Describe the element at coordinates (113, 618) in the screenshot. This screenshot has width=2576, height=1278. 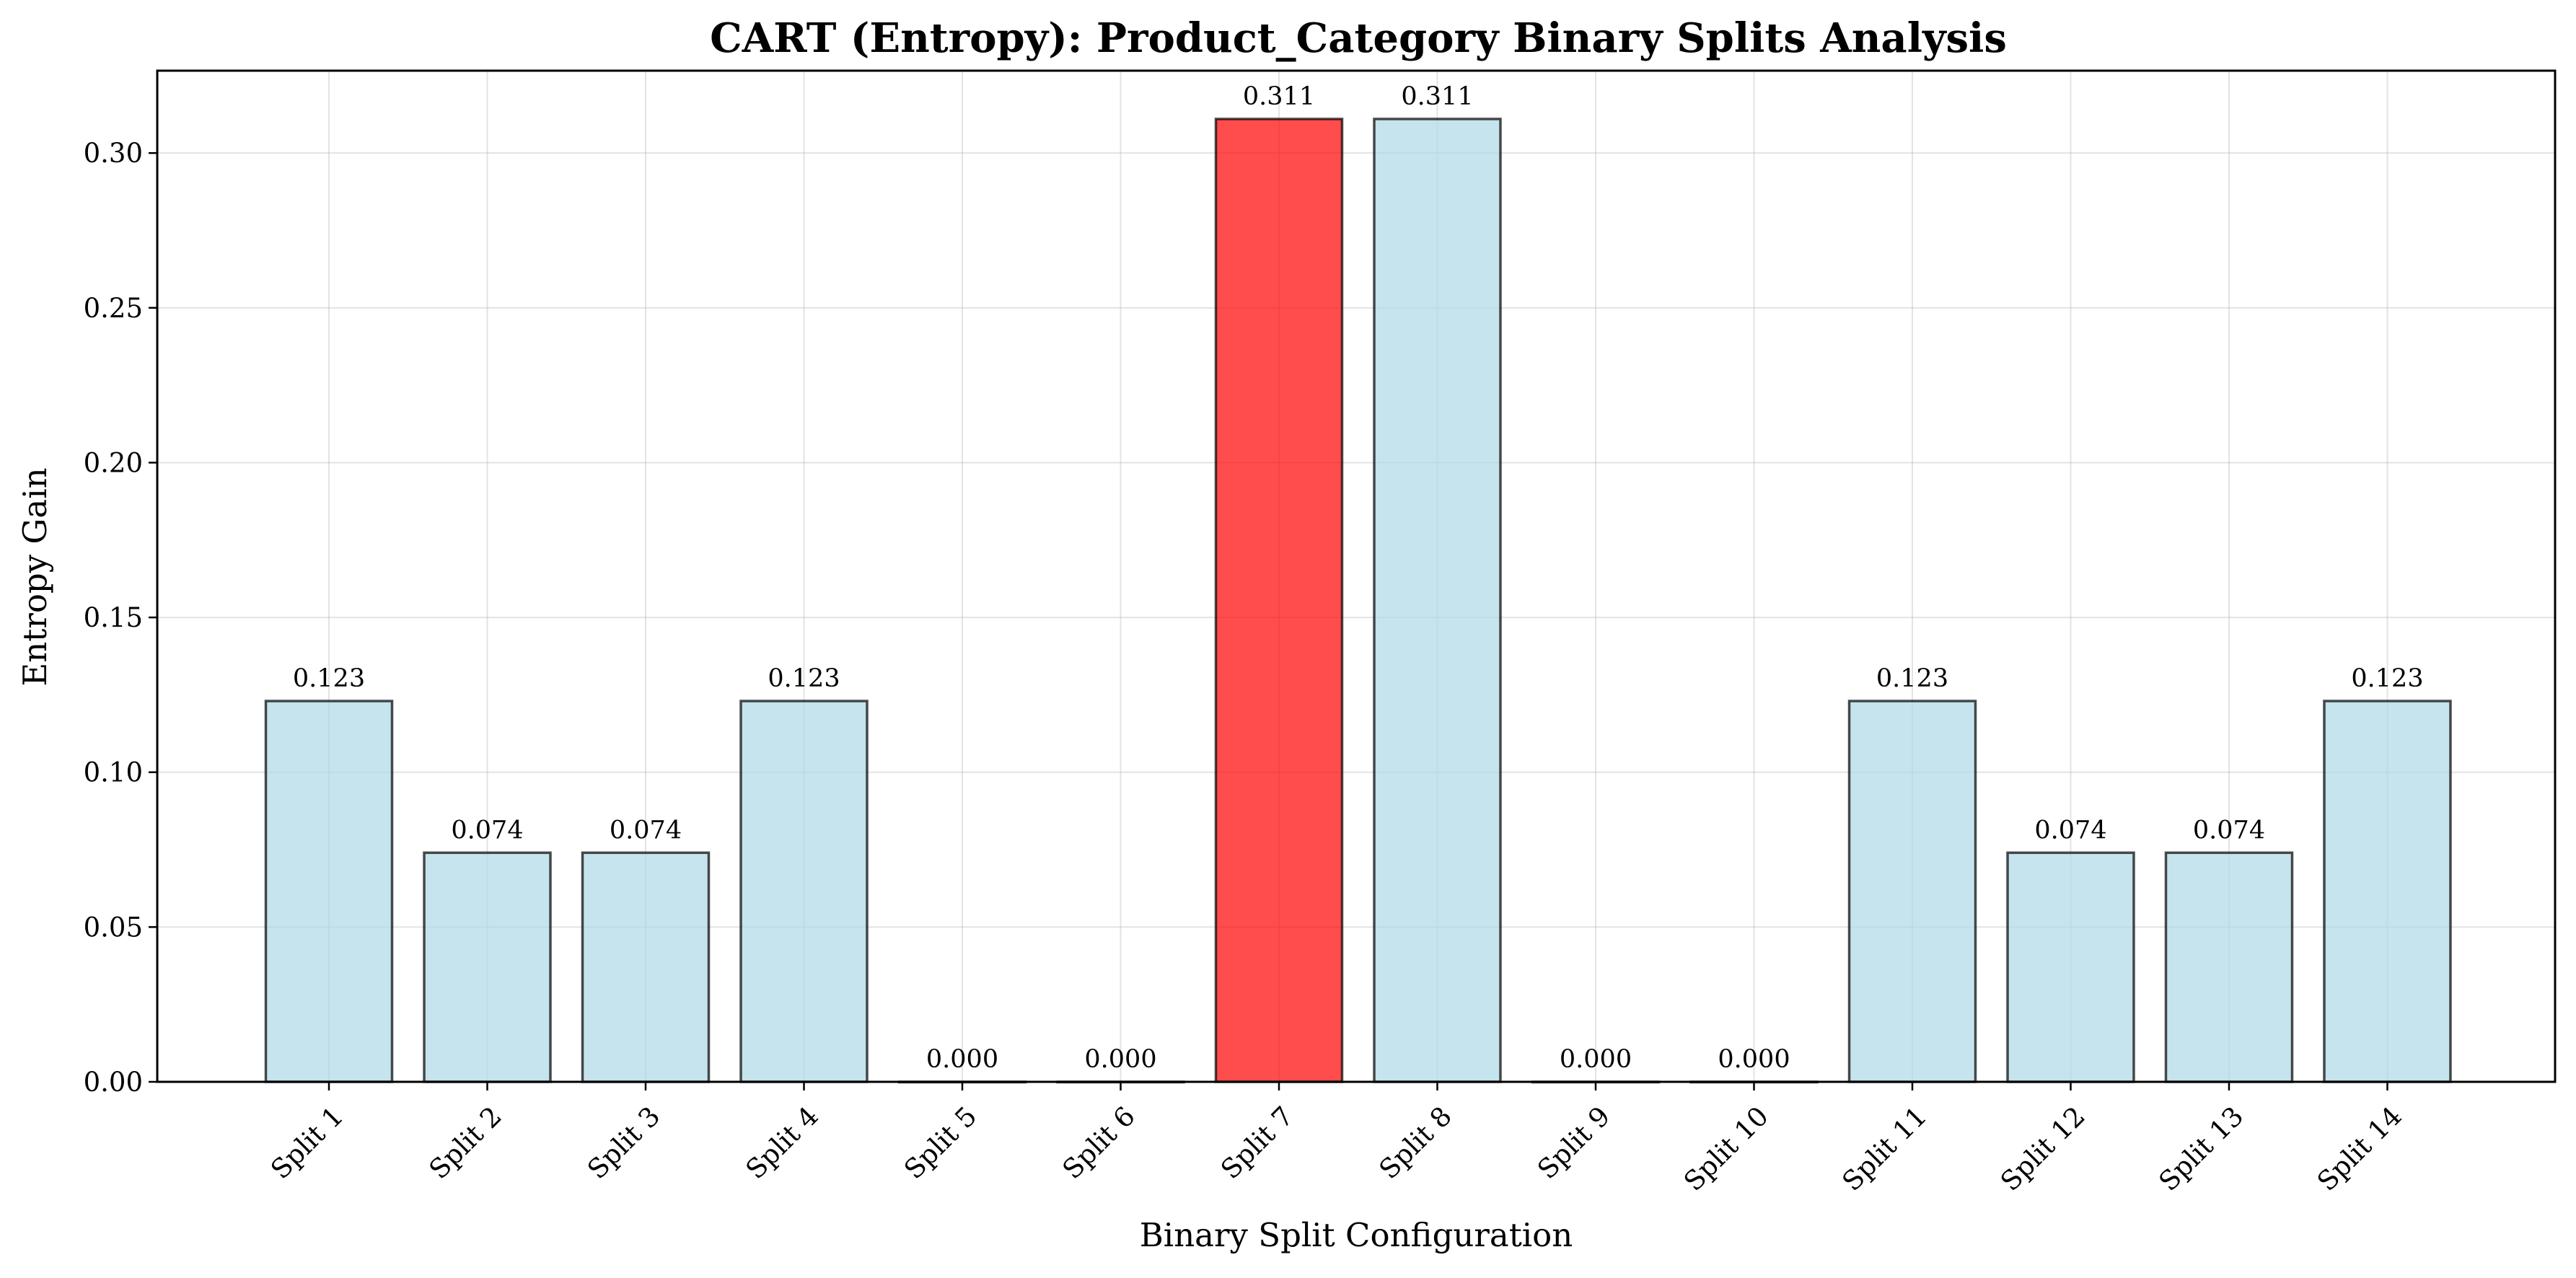
I see `y-tick-label: 0.15` at that location.